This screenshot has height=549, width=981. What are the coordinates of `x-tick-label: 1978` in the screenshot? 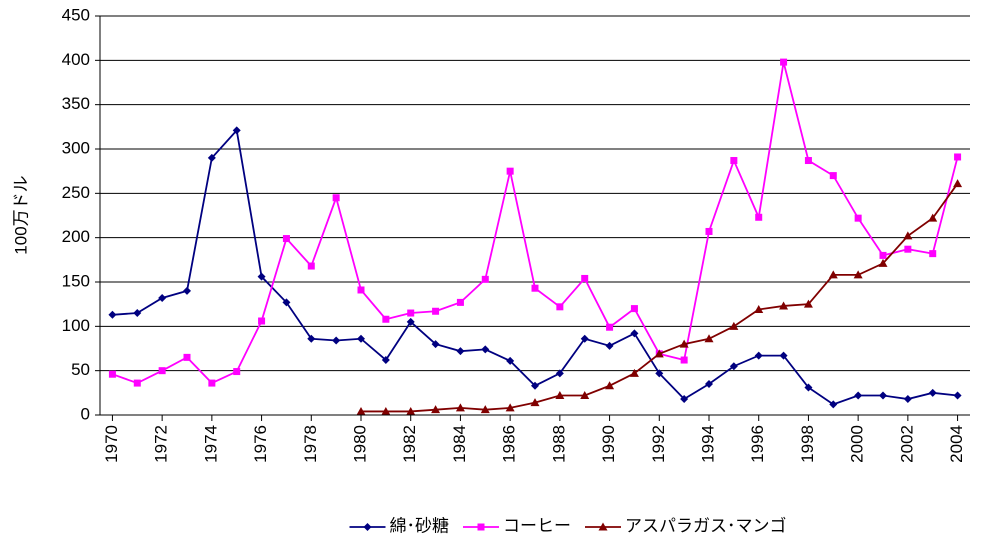 It's located at (310, 444).